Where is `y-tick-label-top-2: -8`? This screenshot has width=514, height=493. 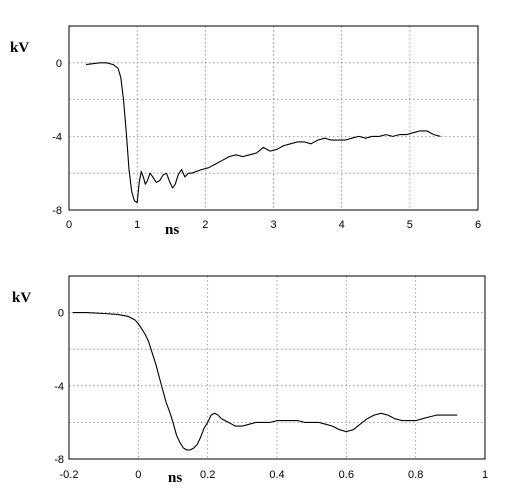
y-tick-label-top-2: -8 is located at coordinates (57, 211).